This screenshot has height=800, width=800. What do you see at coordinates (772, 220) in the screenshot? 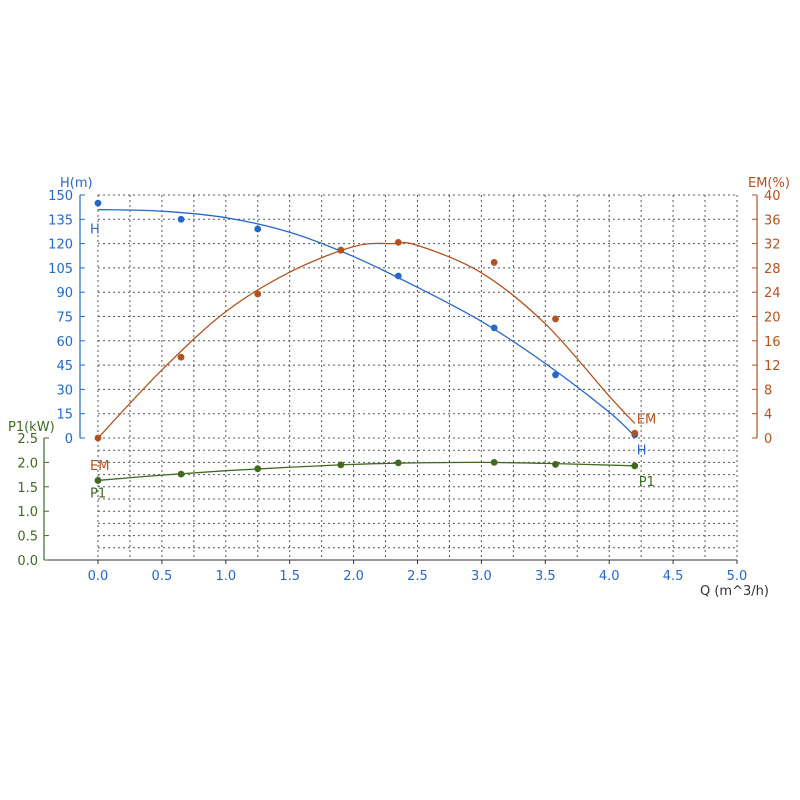
I see `em-axis-tick-label: 36` at bounding box center [772, 220].